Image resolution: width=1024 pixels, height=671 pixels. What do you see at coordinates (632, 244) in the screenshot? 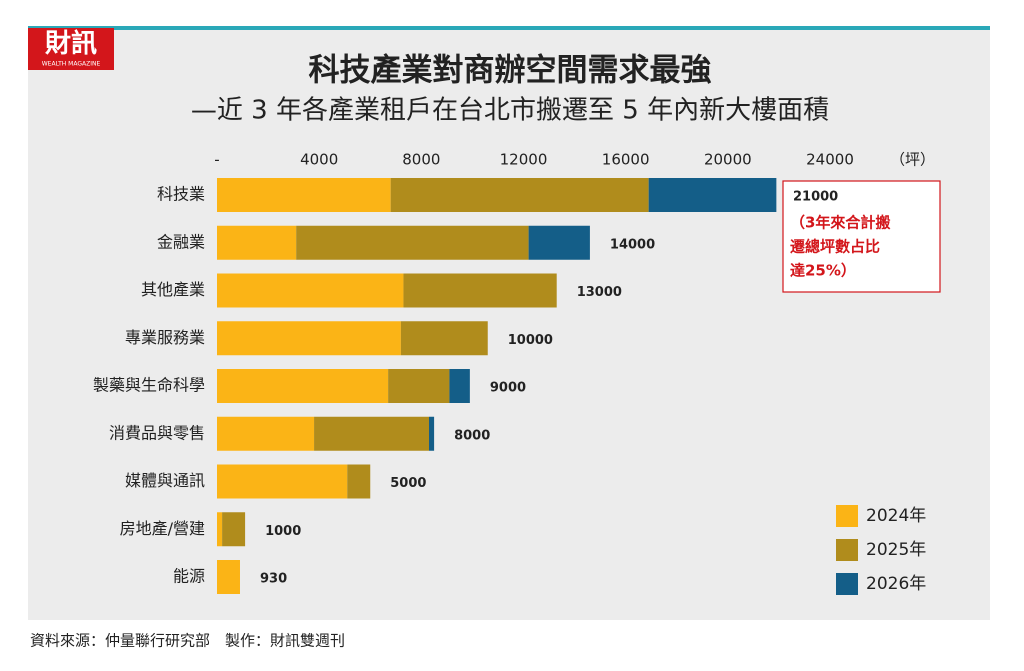
I see `total-label: 14000` at bounding box center [632, 244].